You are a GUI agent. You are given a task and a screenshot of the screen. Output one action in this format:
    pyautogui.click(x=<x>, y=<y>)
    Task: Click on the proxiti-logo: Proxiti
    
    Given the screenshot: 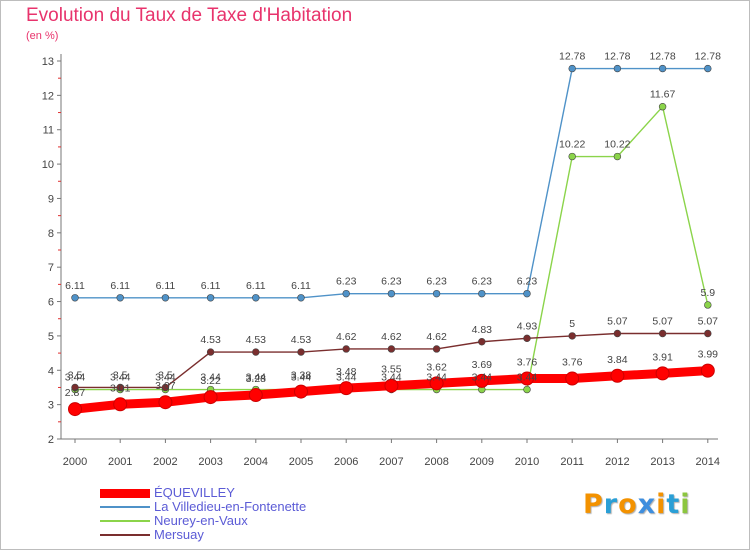 What is the action you would take?
    pyautogui.click(x=637, y=504)
    